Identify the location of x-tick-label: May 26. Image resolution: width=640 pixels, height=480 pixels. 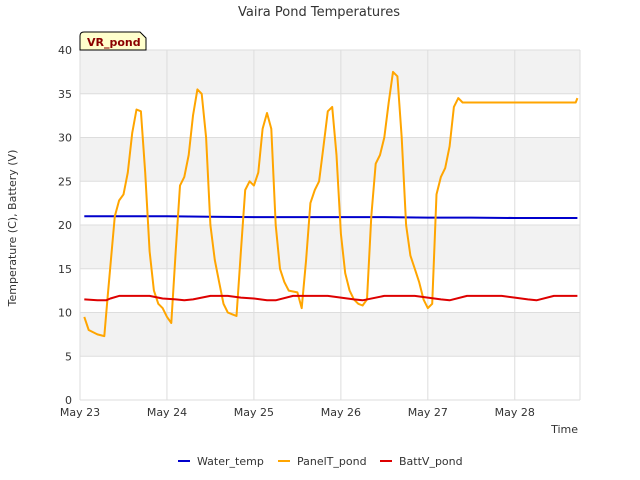
(341, 412).